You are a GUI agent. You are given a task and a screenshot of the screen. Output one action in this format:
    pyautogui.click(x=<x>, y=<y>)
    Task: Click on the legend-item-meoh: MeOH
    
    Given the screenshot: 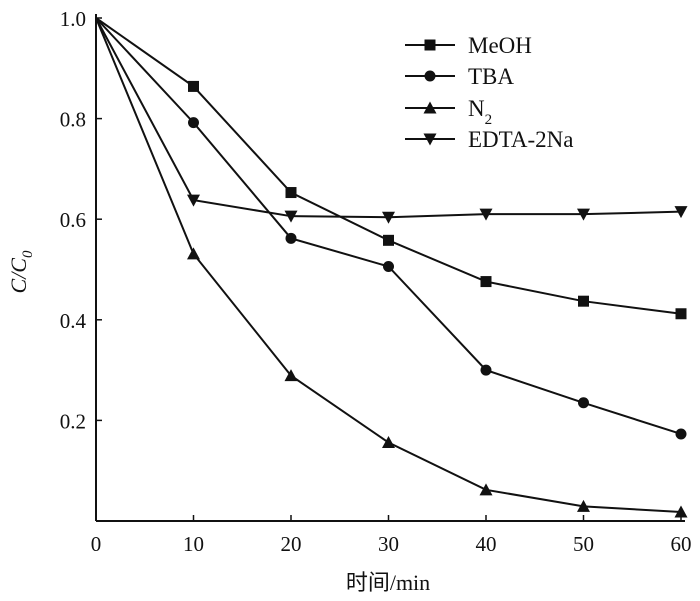 What is the action you would take?
    pyautogui.click(x=468, y=45)
    